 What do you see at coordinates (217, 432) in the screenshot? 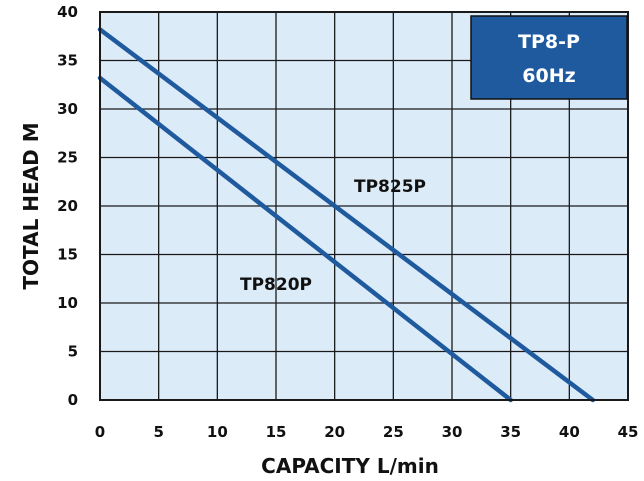
I see `x-tick-label: 10` at bounding box center [217, 432].